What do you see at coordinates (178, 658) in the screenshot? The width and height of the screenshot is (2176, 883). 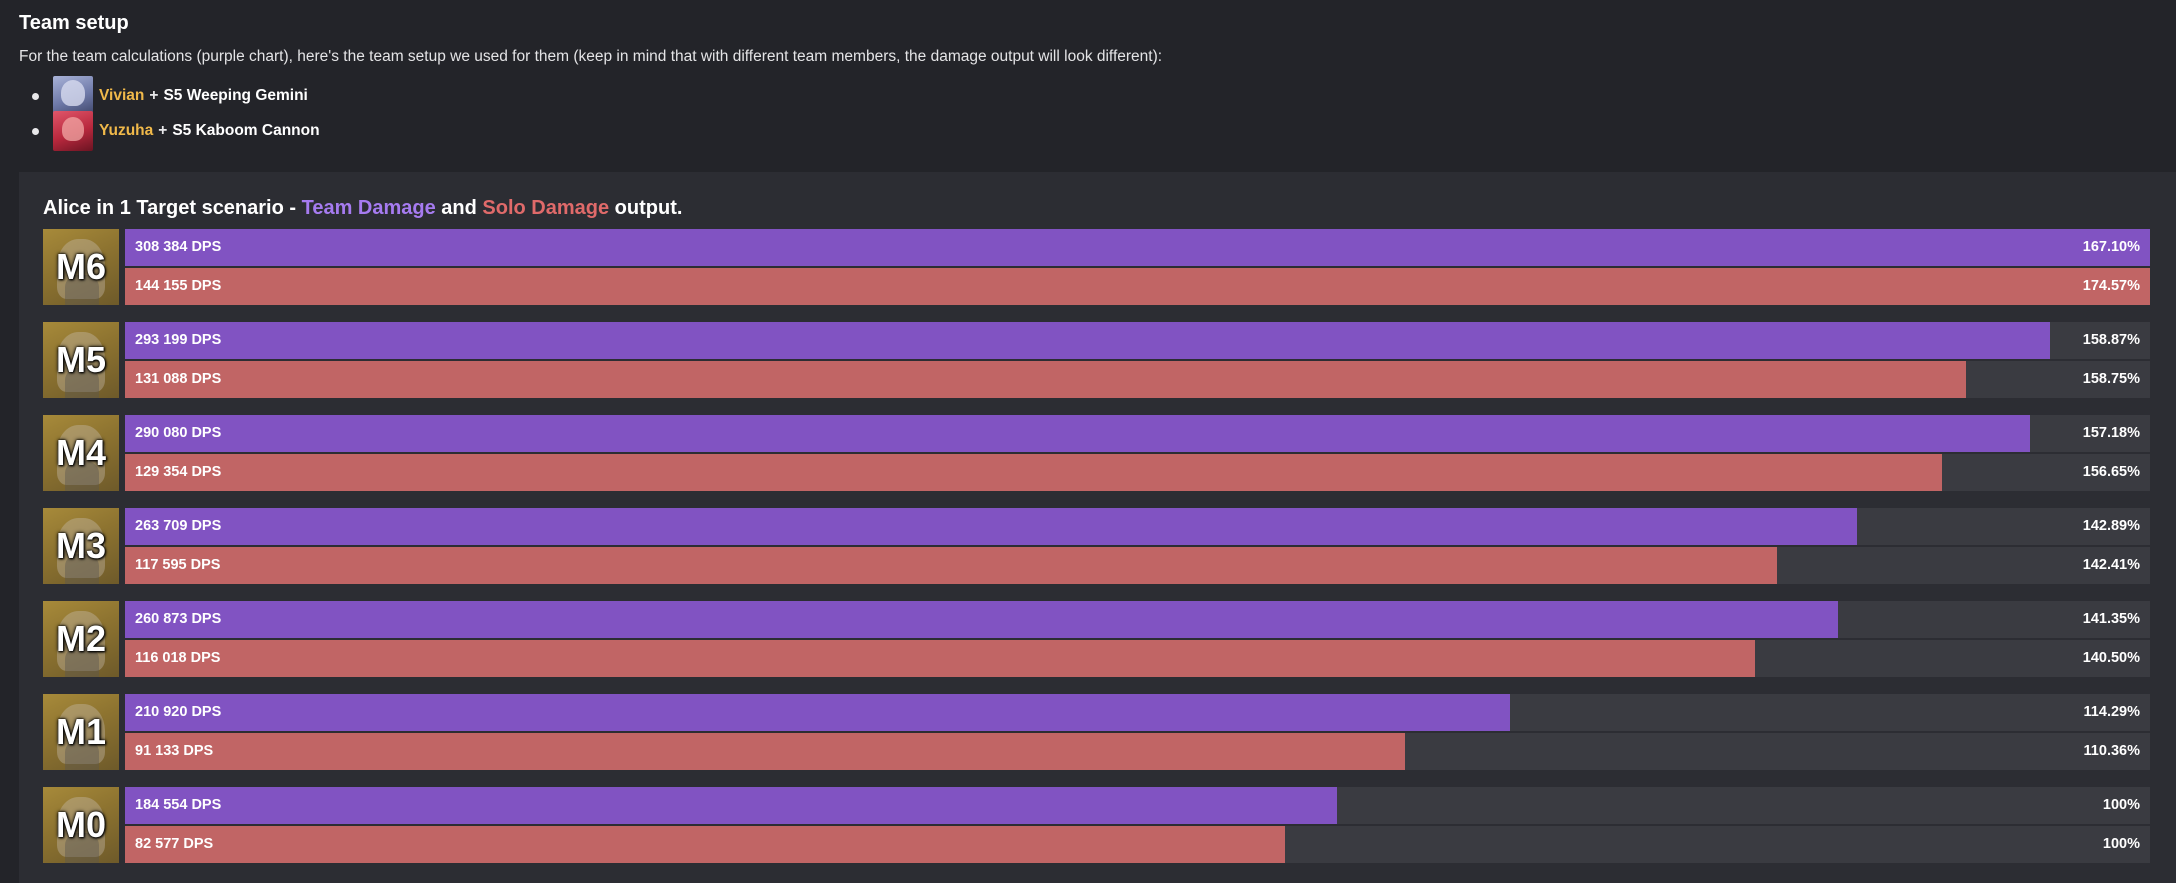 I see `solo-dps-label: 116 018 DPS` at bounding box center [178, 658].